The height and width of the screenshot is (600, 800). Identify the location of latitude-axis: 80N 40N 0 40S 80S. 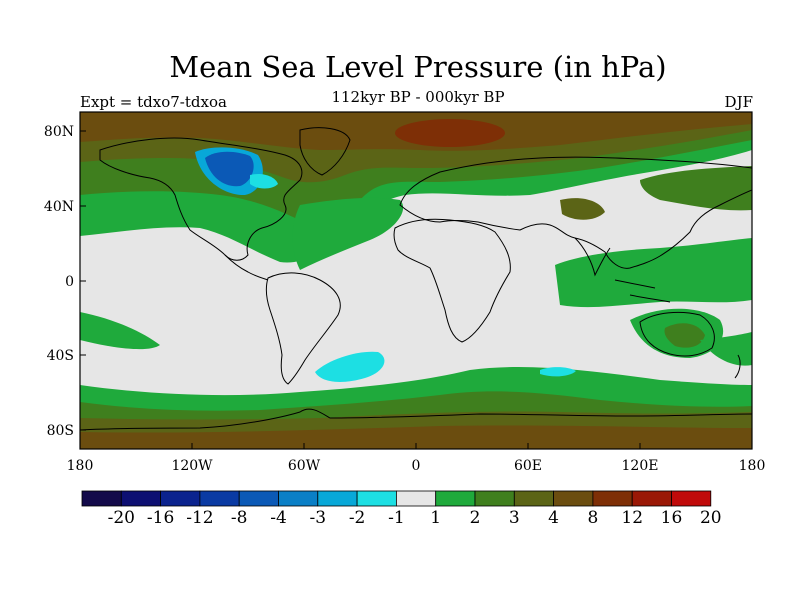
(65, 281).